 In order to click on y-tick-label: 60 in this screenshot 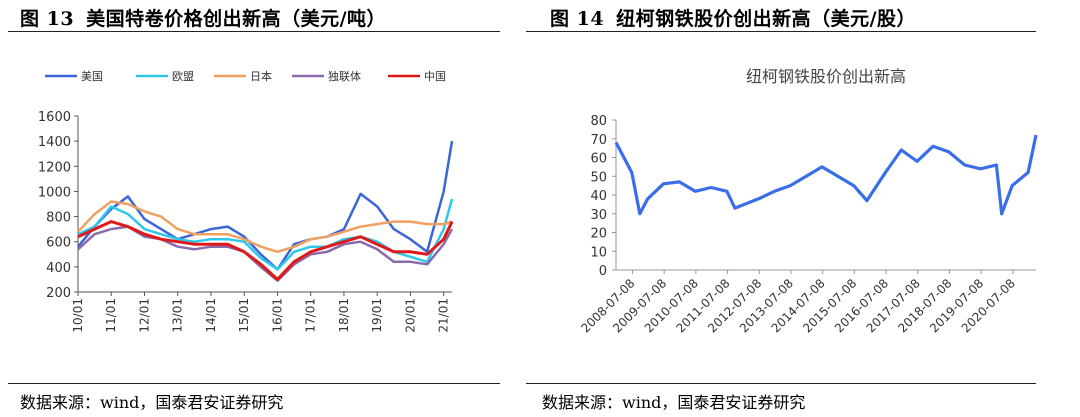, I will do `click(598, 159)`.